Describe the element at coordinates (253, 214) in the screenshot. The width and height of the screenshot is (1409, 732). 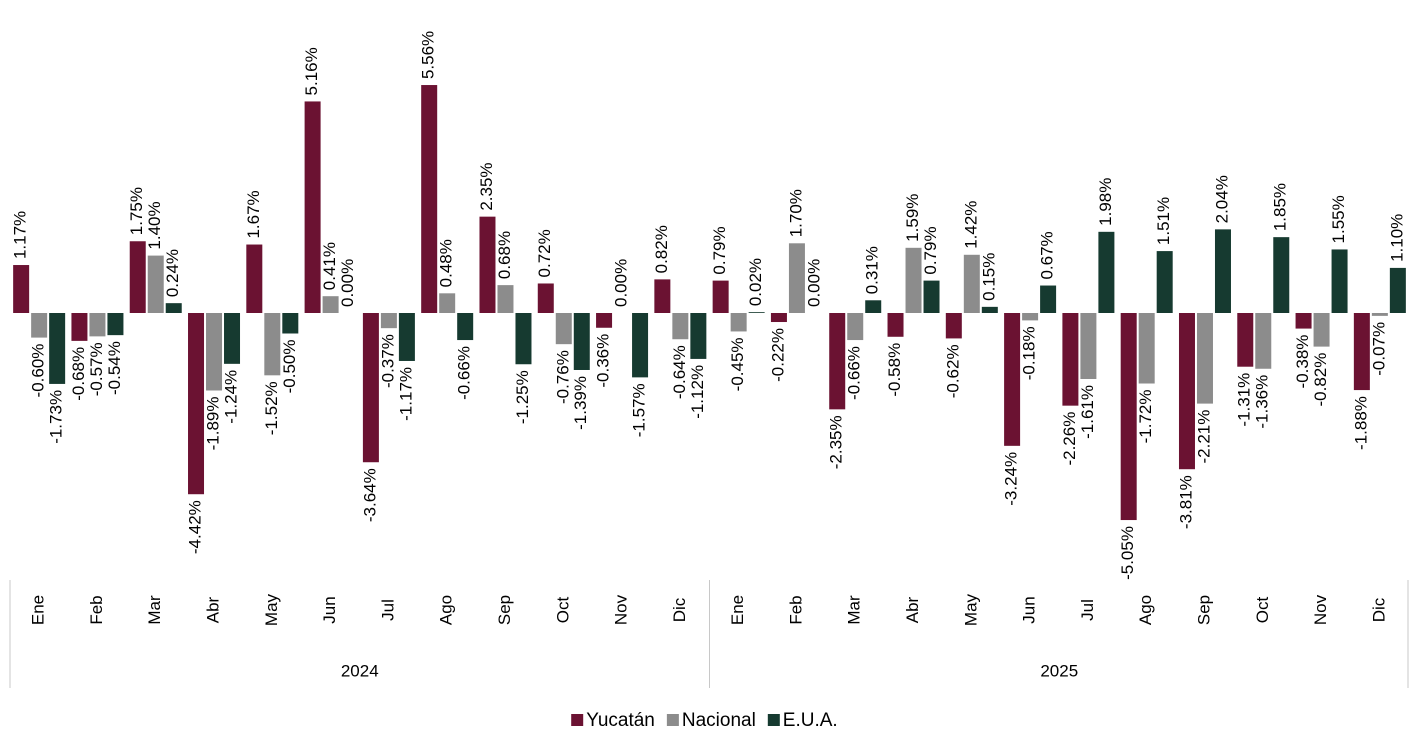
I see `value-label: 1.67%` at that location.